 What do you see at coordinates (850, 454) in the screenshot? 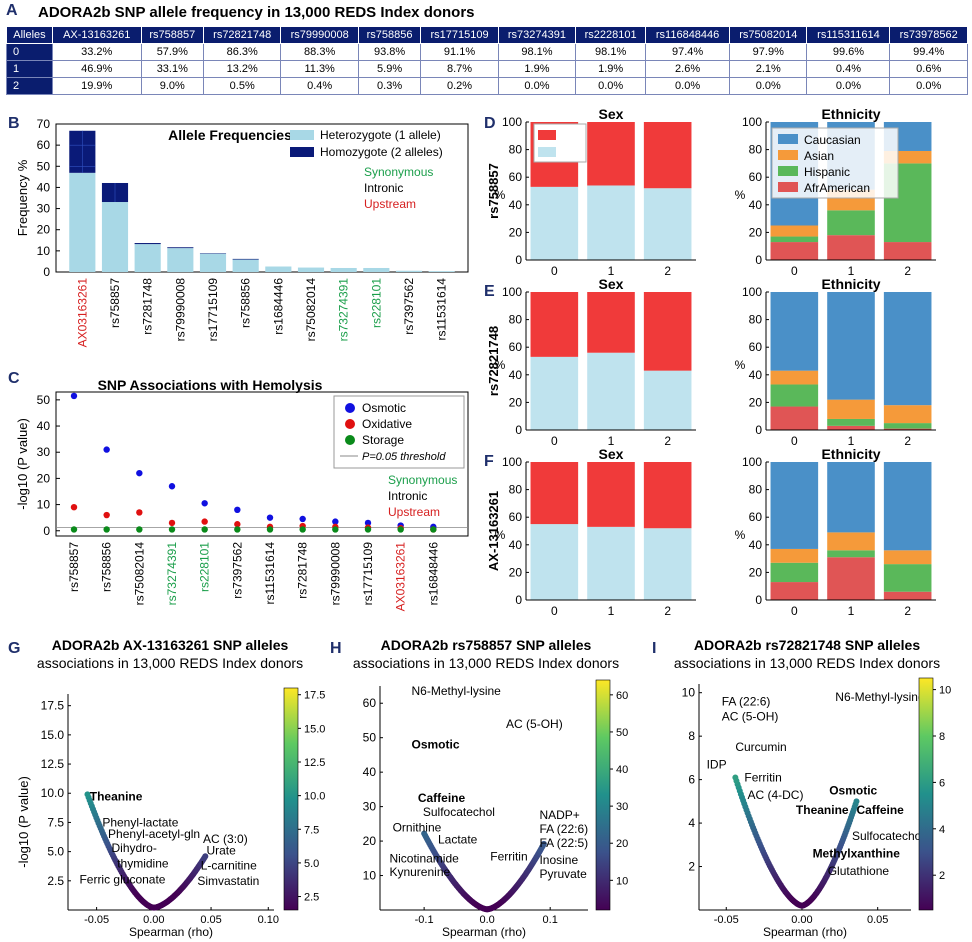
I see `chart-title: Ethnicity` at bounding box center [850, 454].